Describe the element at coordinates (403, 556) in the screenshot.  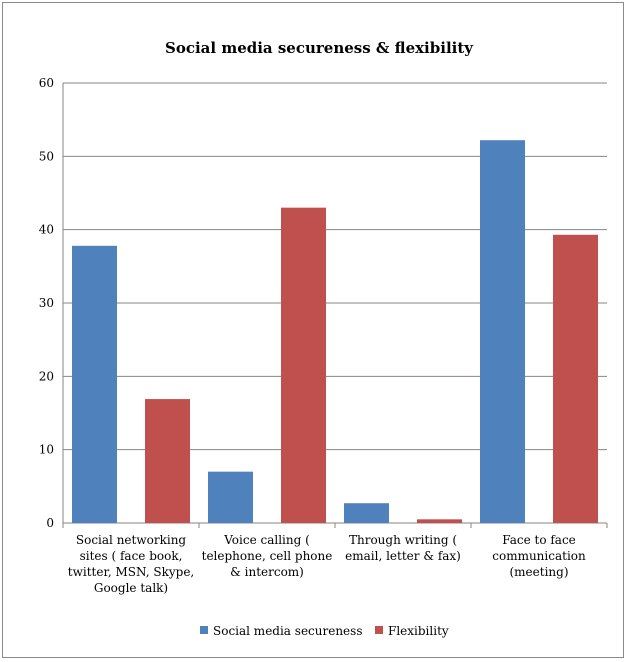
I see `category-label: email, letter & fax)` at that location.